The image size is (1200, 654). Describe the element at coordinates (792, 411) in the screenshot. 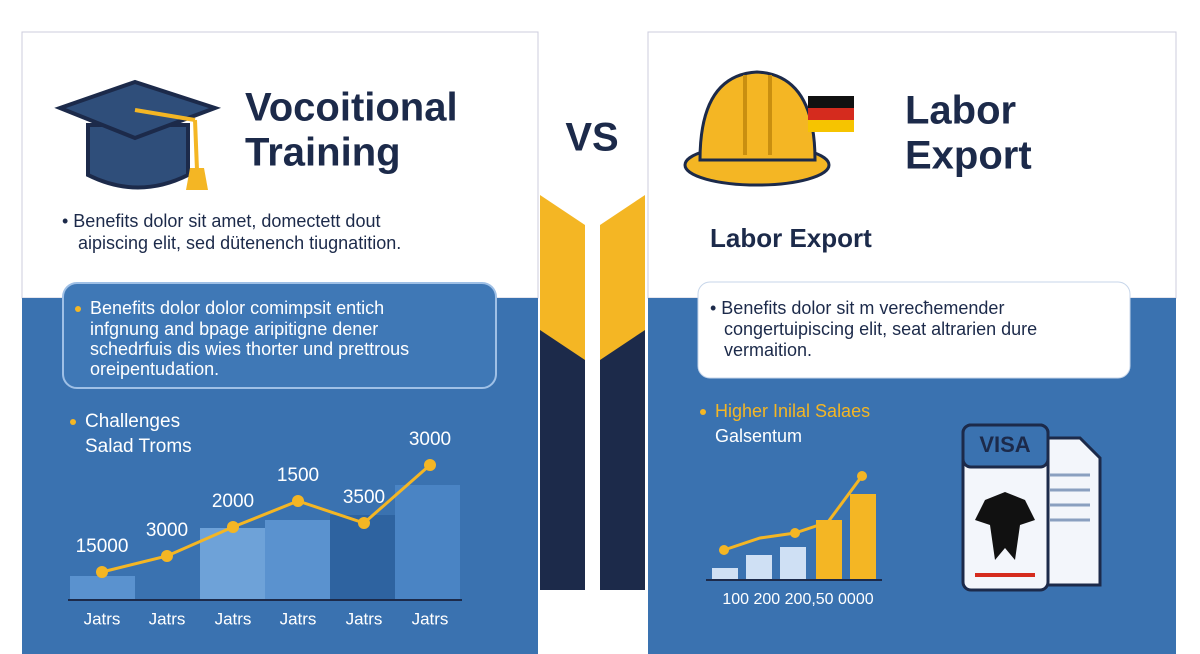

I see `chart-title: Higher Inilal Salaes` at that location.